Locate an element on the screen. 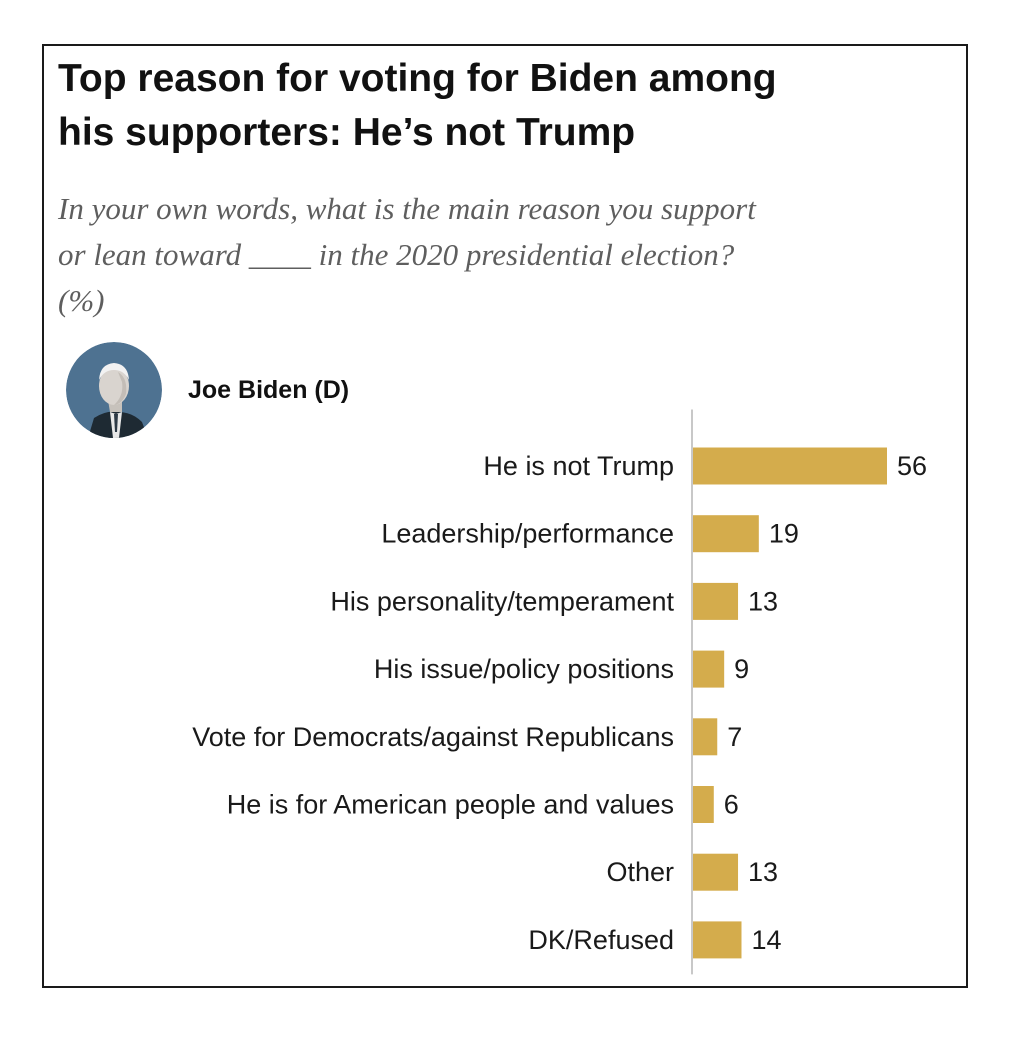  chart-title-line-2: his supporters: He’s not Trump is located at coordinates (347, 132).